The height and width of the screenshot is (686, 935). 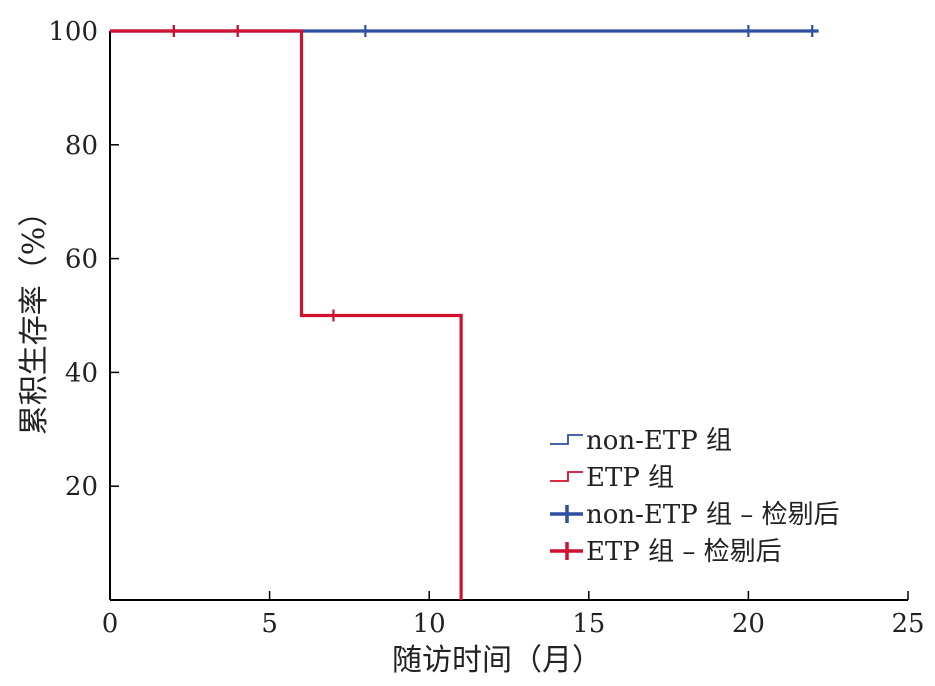 I want to click on legend-label: ETP 组 – 检剔后, so click(x=684, y=552).